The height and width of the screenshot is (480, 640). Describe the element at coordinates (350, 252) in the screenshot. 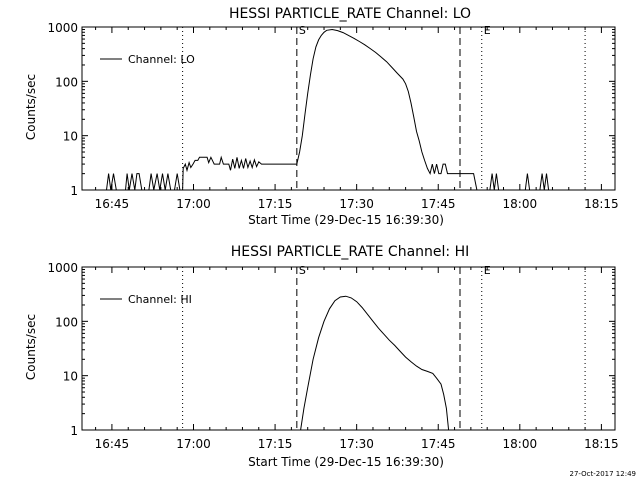

I see `hi-chart-title: HESSI PARTICLE_RATE Channel: HI` at that location.